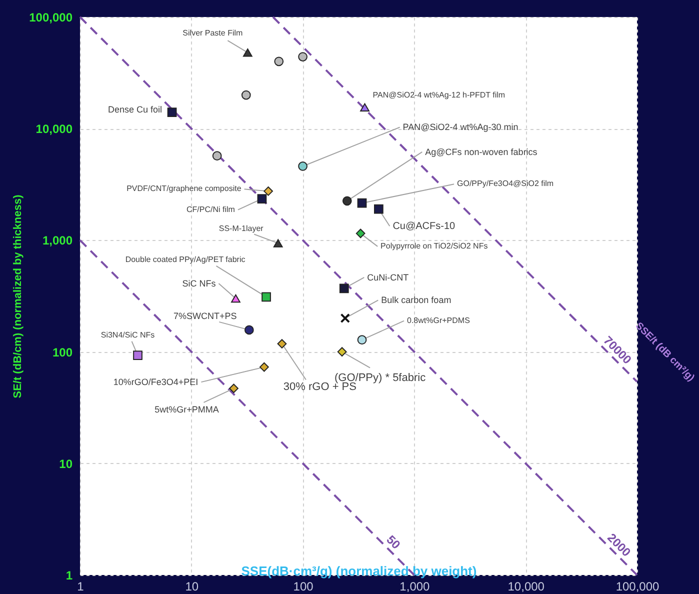  I want to click on text: 0.8wt%Gr+PDMS, so click(438, 320).